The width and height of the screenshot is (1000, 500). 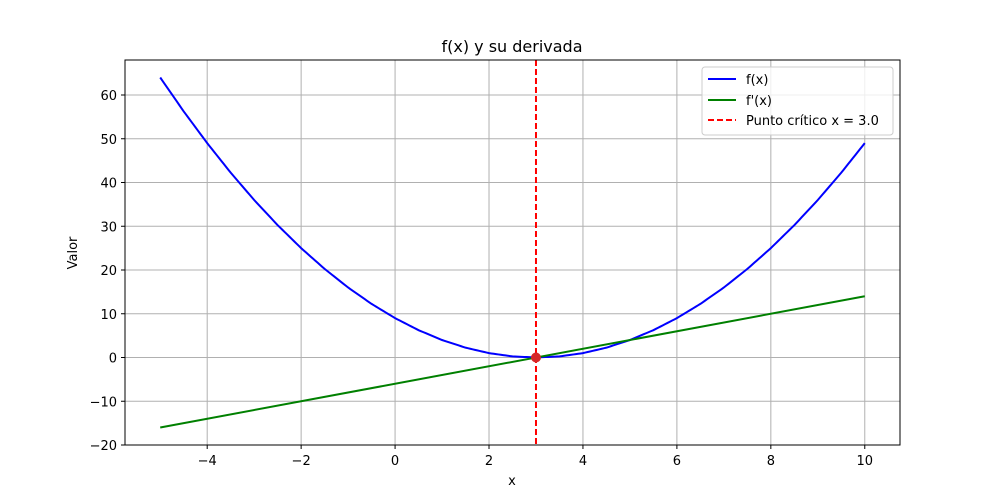 I want to click on y-tick-label: 40, so click(x=108, y=184).